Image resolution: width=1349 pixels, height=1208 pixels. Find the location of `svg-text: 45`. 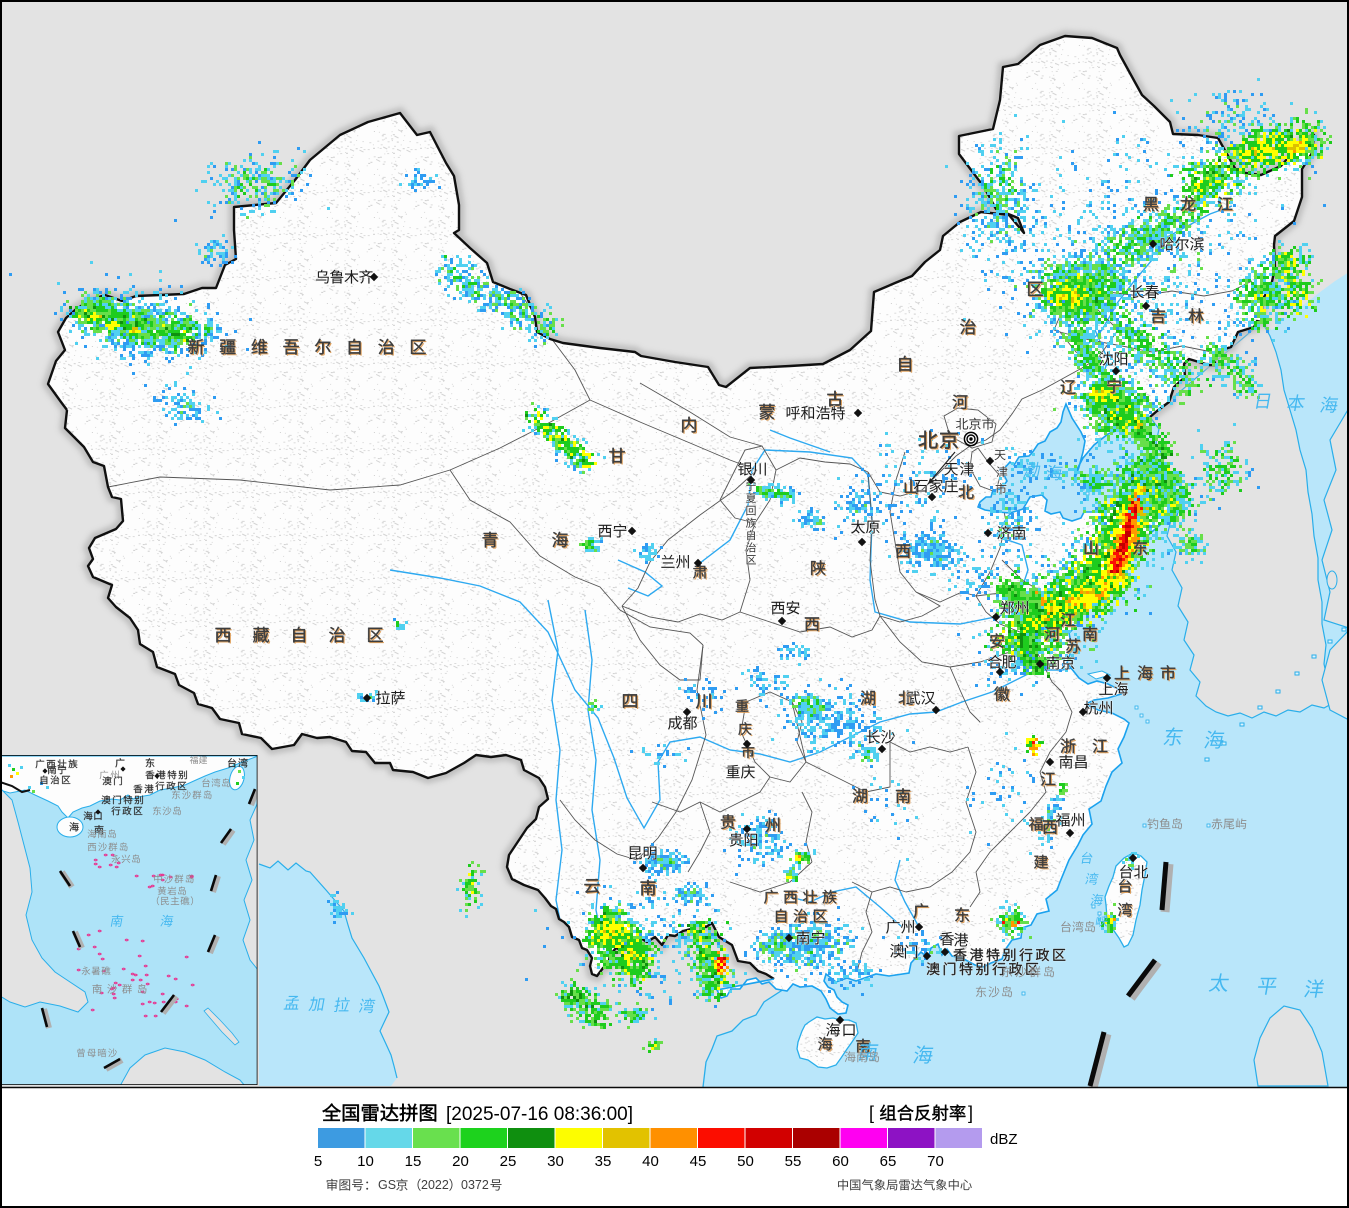

svg-text: 45 is located at coordinates (698, 1161).